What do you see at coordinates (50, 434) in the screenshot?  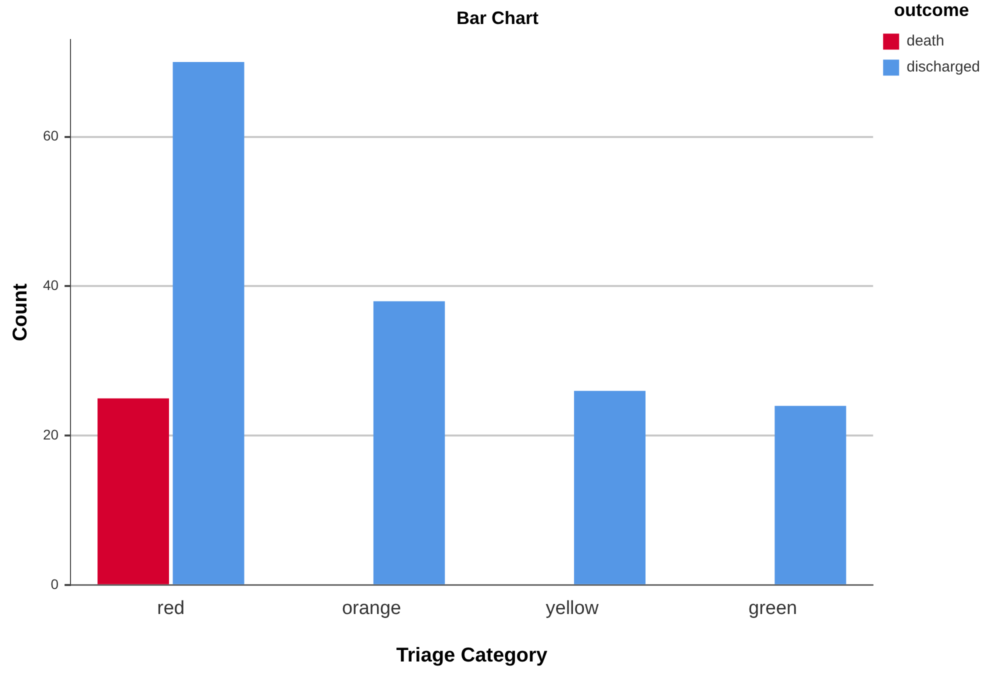 I see `y-tick-label: 20` at bounding box center [50, 434].